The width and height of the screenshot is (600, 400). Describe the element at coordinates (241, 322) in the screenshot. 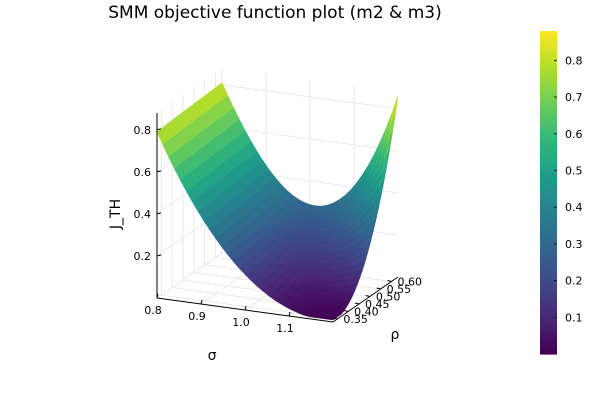

I see `x-tick-label: 1.0` at that location.